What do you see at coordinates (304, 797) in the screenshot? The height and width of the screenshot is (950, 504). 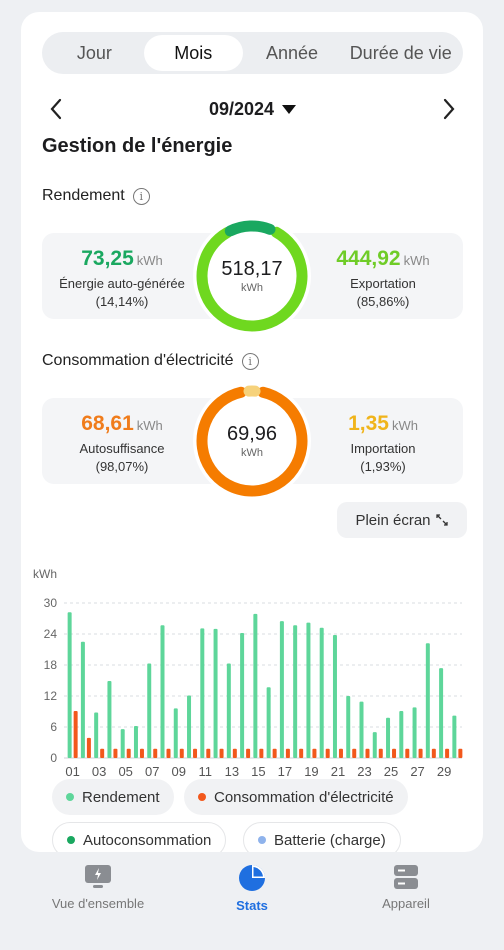 I see `legend-label: Consommation d'électricité` at bounding box center [304, 797].